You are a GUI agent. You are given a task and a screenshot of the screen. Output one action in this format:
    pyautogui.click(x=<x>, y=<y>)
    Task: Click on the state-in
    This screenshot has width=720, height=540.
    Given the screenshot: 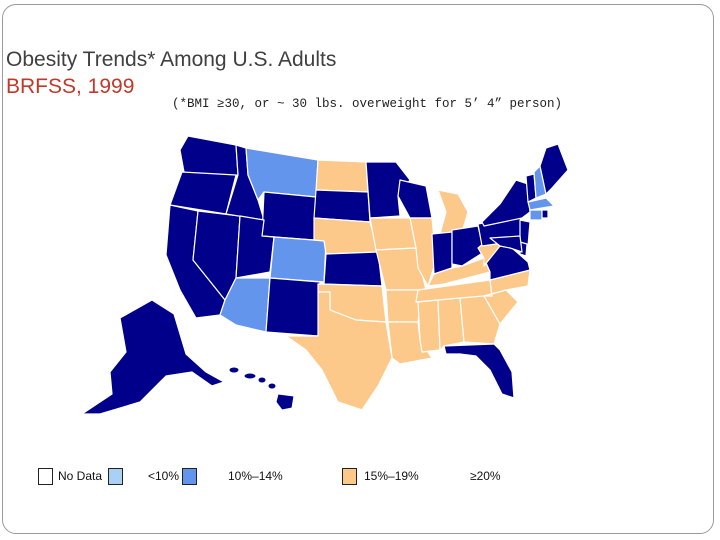 What is the action you would take?
    pyautogui.click(x=442, y=253)
    